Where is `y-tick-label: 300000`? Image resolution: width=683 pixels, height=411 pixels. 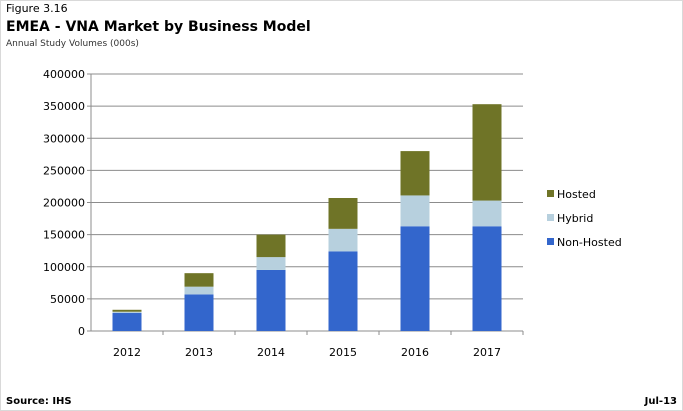 y-tick-label: 300000 is located at coordinates (64, 138).